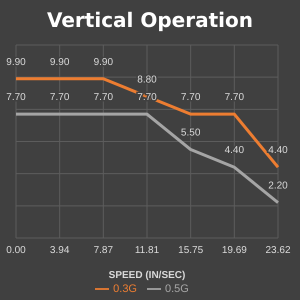 This screenshot has width=300, height=300. What do you see at coordinates (147, 80) in the screenshot?
I see `data-label: 8.80` at bounding box center [147, 80].